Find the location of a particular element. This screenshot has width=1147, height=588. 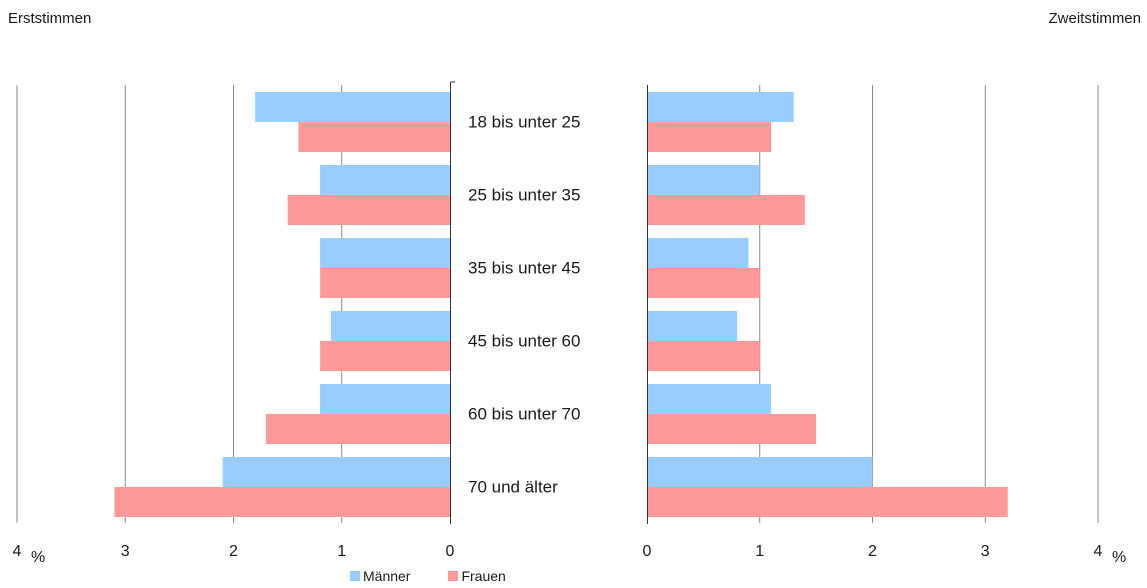

erststimmen-tick-label: 1 is located at coordinates (341, 551).